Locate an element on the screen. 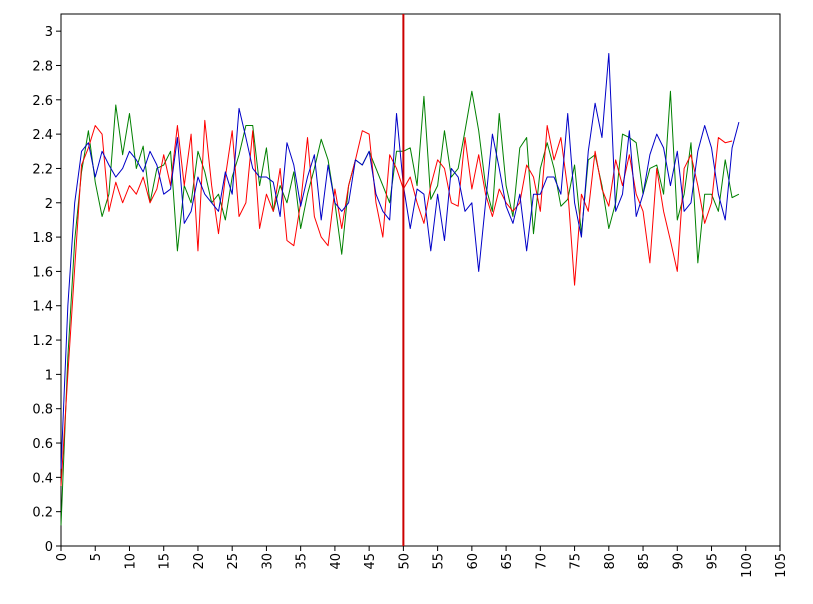 Image resolution: width=813 pixels, height=604 pixels. x-tick-label: 35 is located at coordinates (302, 561).